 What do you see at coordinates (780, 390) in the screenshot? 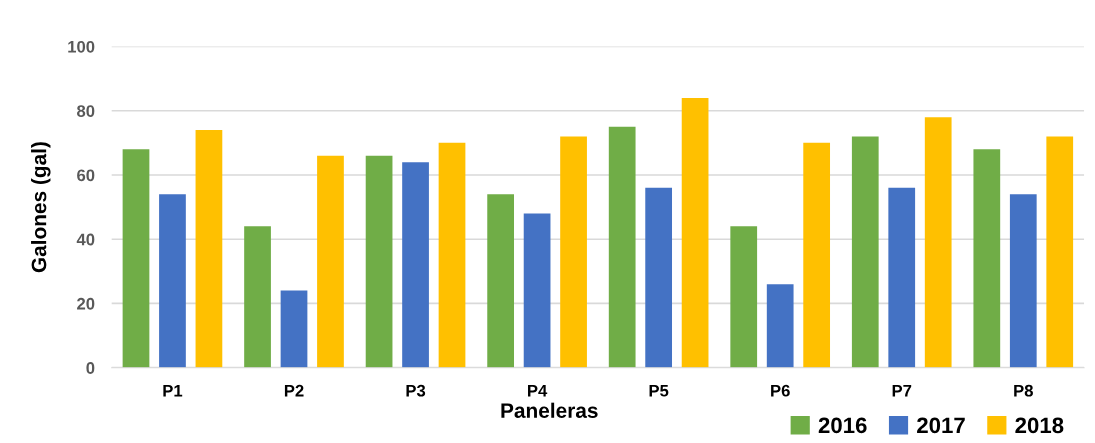
I see `x-tick-label: P6` at bounding box center [780, 390].